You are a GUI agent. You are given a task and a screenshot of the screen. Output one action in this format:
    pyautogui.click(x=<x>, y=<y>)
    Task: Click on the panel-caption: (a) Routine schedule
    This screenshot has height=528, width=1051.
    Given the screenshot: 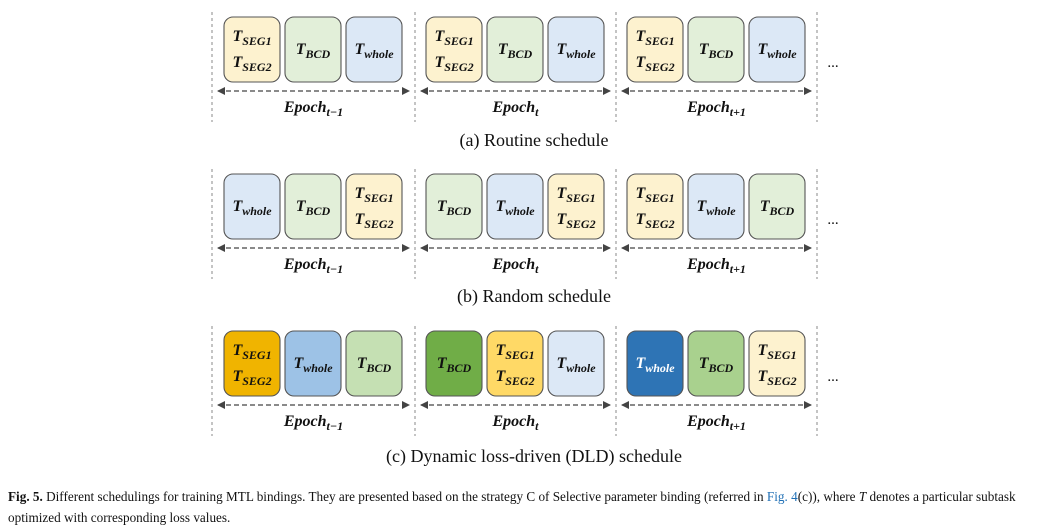 What is the action you would take?
    pyautogui.click(x=534, y=140)
    